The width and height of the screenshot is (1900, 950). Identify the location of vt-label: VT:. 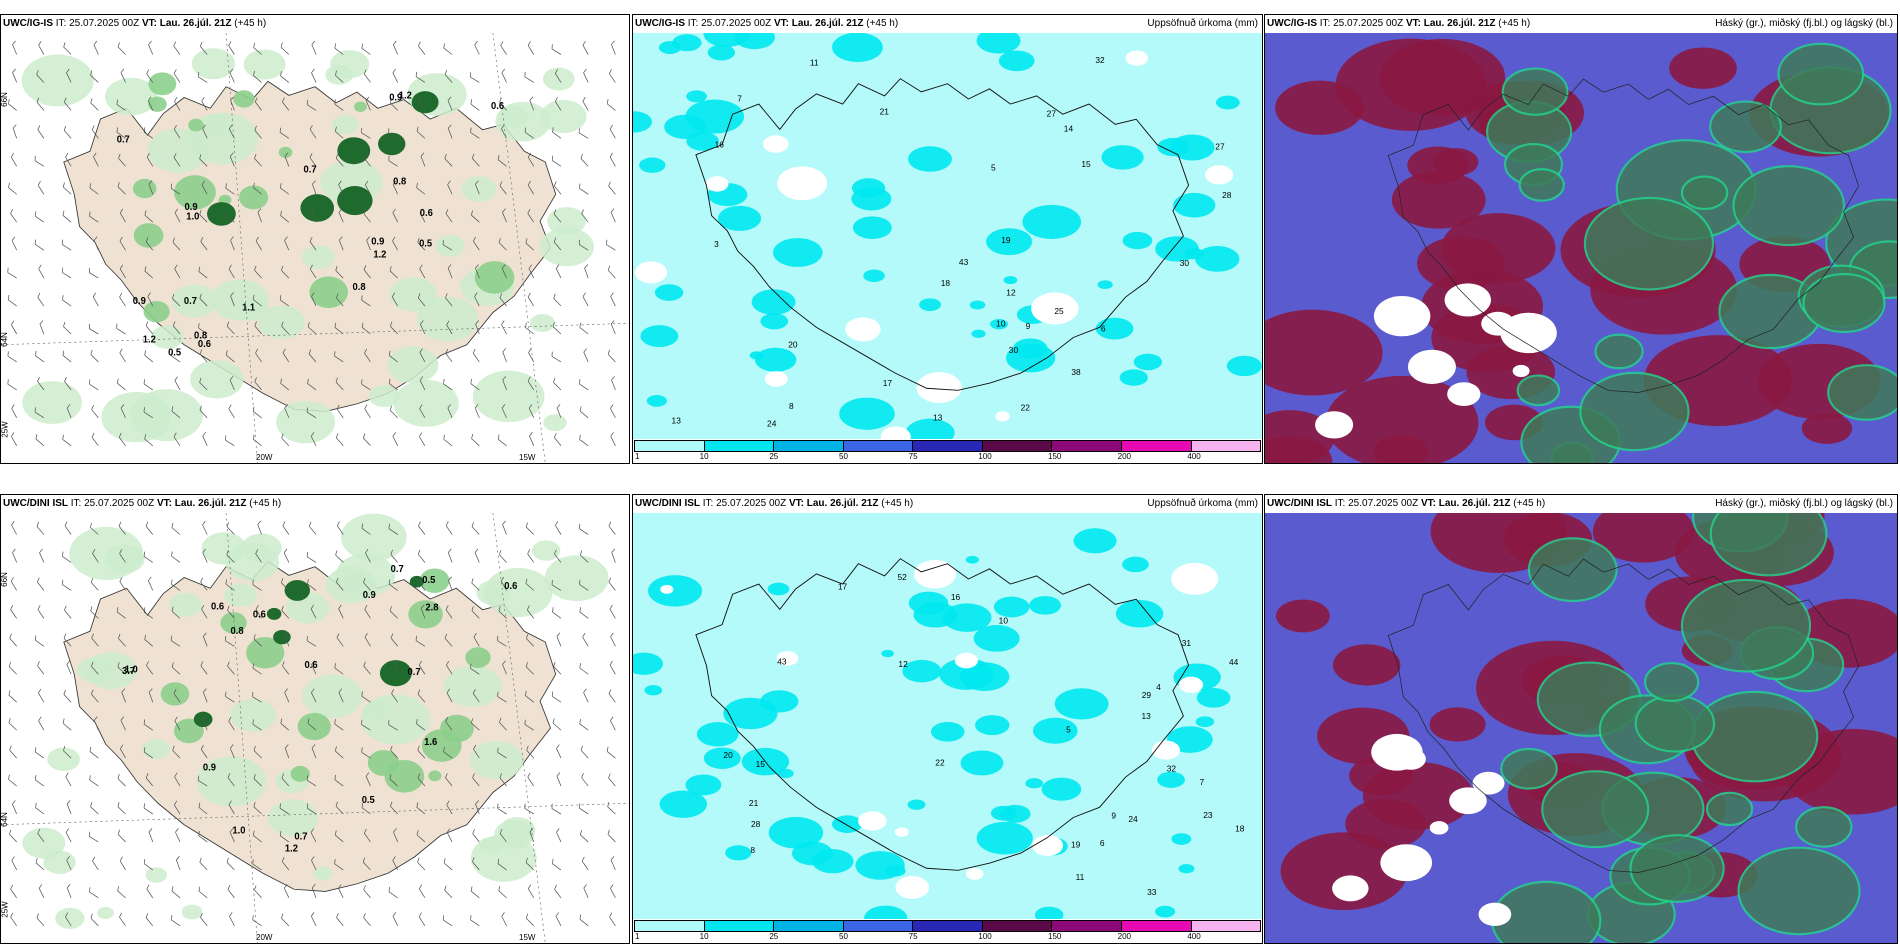
(1413, 23).